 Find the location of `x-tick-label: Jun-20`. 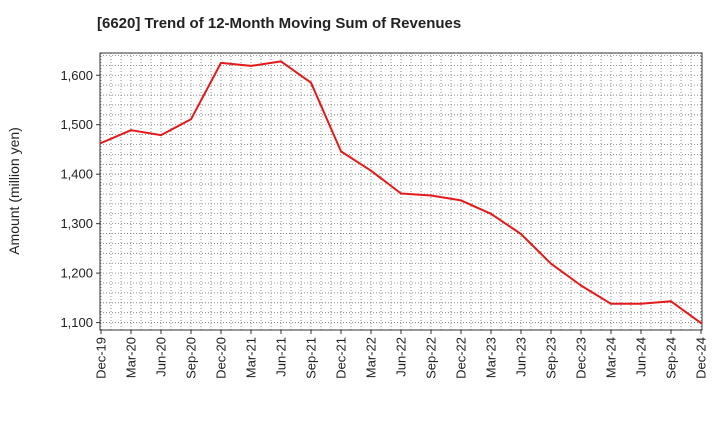

x-tick-label: Jun-20 is located at coordinates (161, 357).